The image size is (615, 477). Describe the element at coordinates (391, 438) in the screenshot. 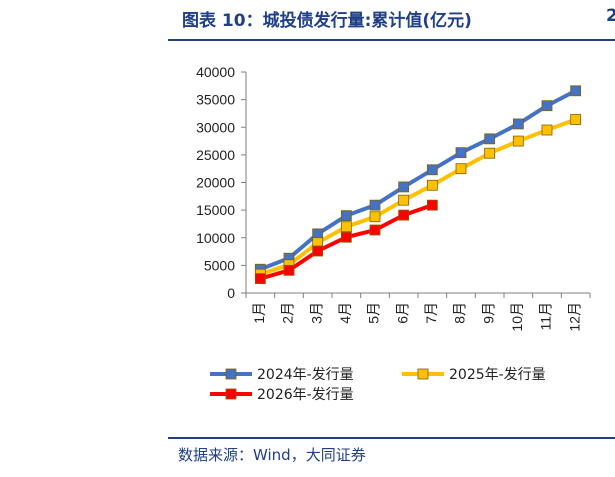

I see `source-rule` at that location.